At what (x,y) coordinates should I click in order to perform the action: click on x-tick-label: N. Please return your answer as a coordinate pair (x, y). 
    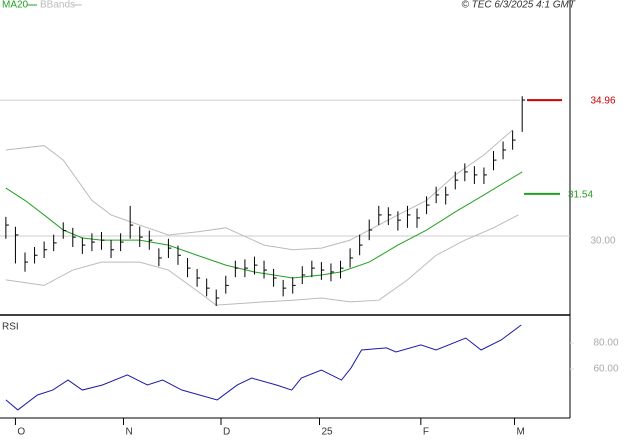
    Looking at the image, I should click on (128, 432).